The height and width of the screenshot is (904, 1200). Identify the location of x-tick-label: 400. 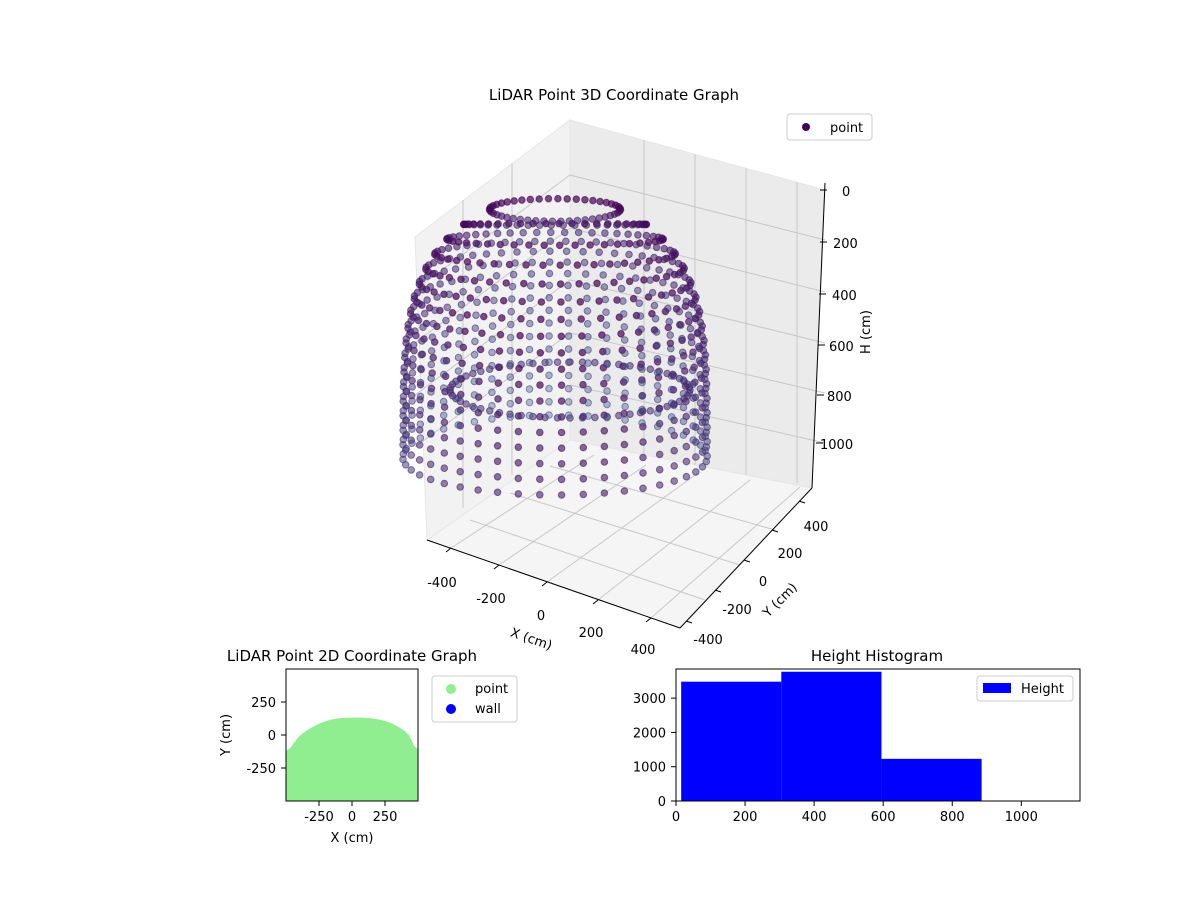
(814, 817).